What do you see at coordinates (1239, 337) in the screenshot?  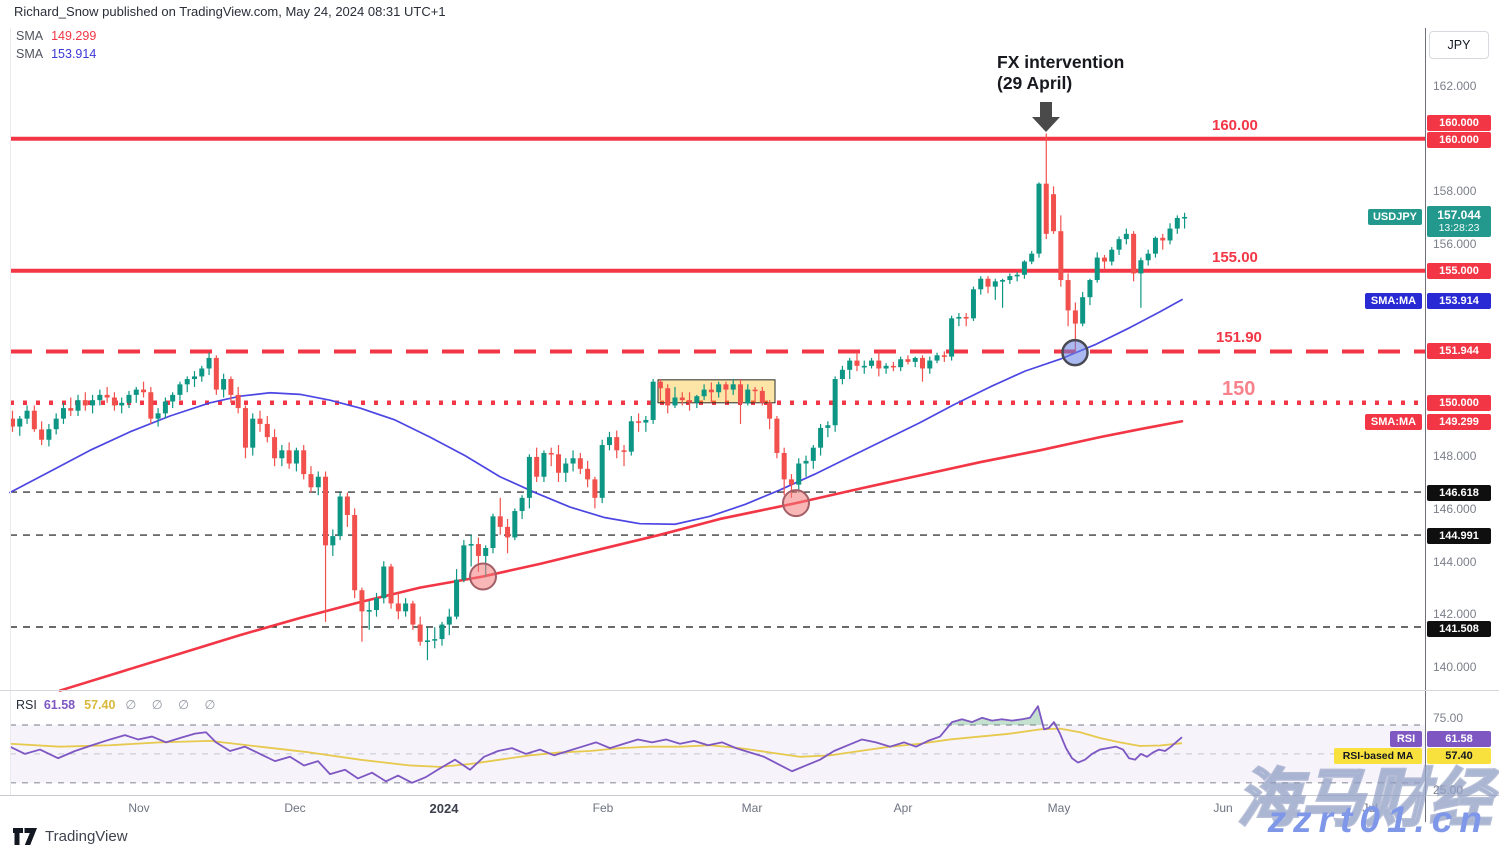 I see `level-price-label: 151.90` at bounding box center [1239, 337].